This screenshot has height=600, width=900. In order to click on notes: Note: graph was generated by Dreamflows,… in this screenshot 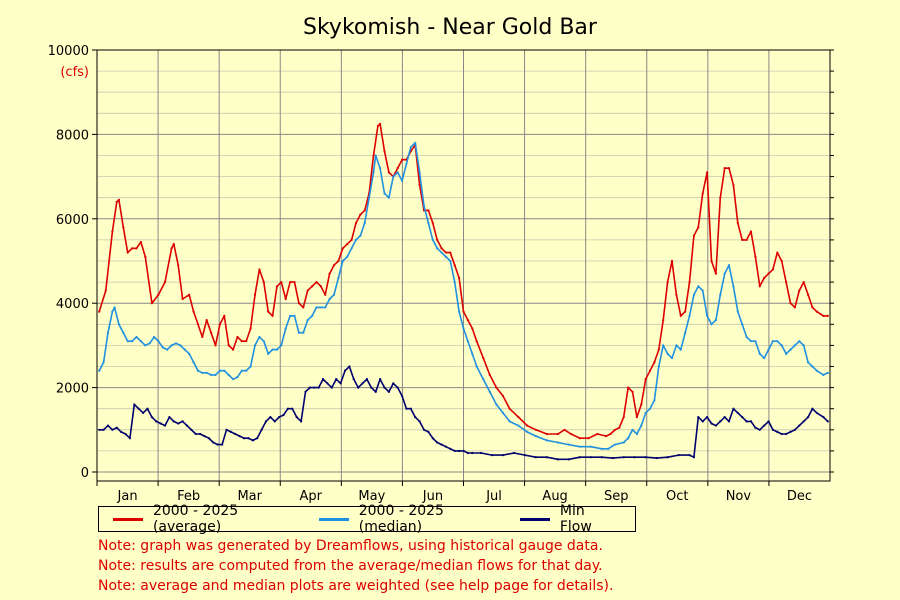, I will do `click(355, 566)`.